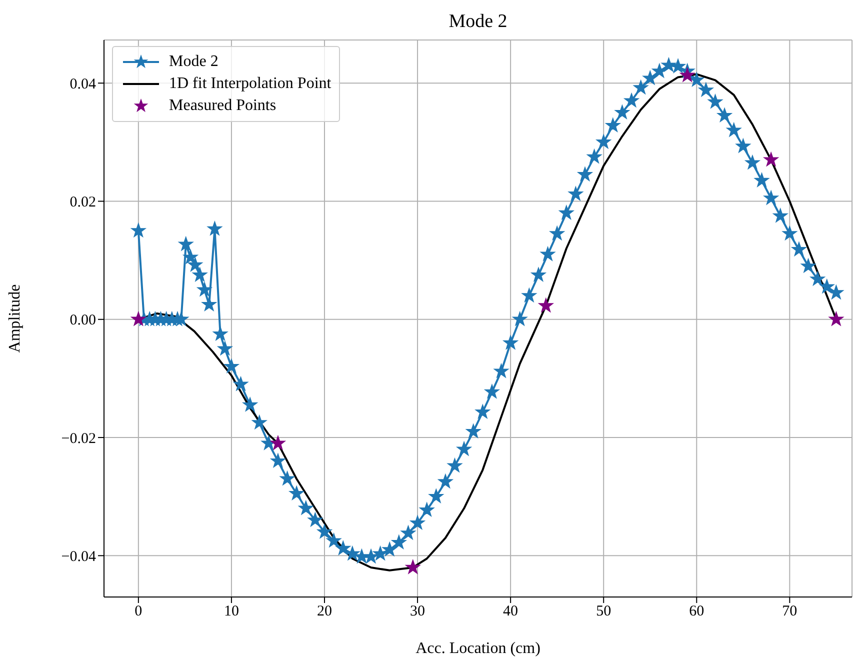 The height and width of the screenshot is (657, 853). I want to click on x-tick-label: 70, so click(790, 612).